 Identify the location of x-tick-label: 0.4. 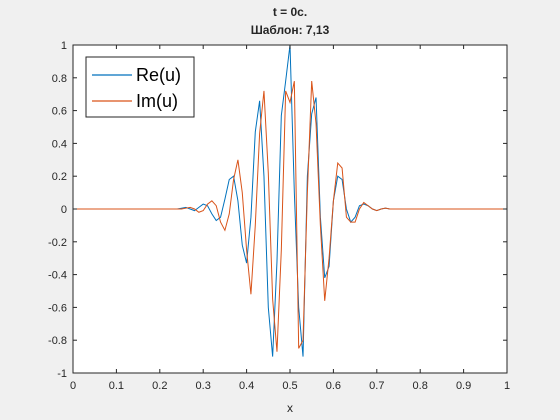
(246, 386).